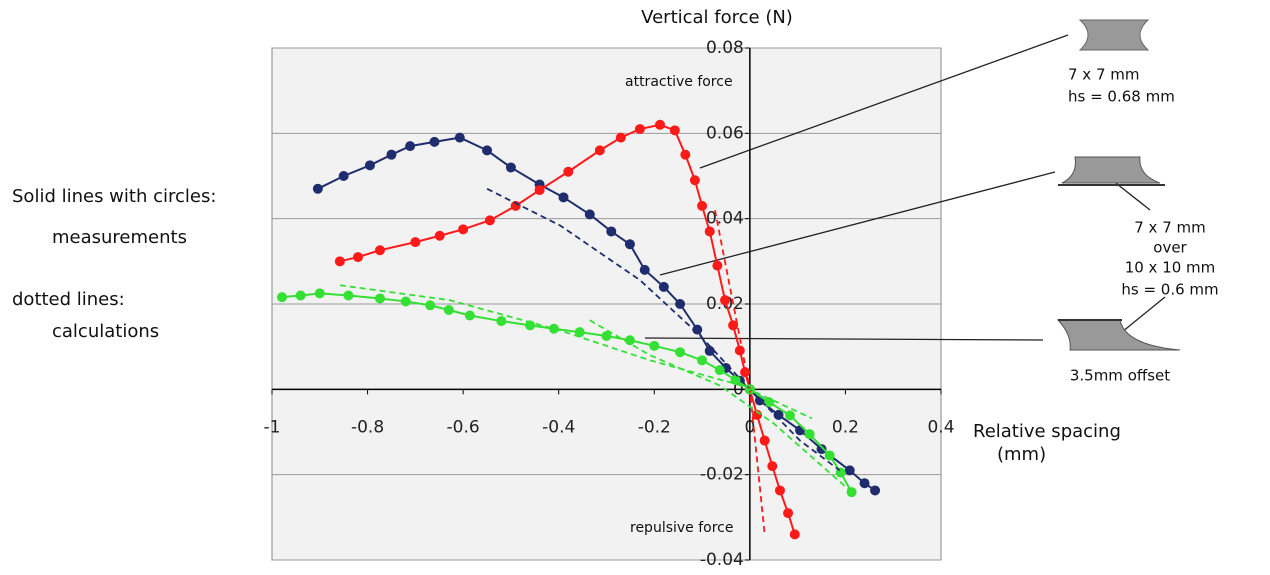  Describe the element at coordinates (679, 82) in the screenshot. I see `annotation: attractive force` at that location.